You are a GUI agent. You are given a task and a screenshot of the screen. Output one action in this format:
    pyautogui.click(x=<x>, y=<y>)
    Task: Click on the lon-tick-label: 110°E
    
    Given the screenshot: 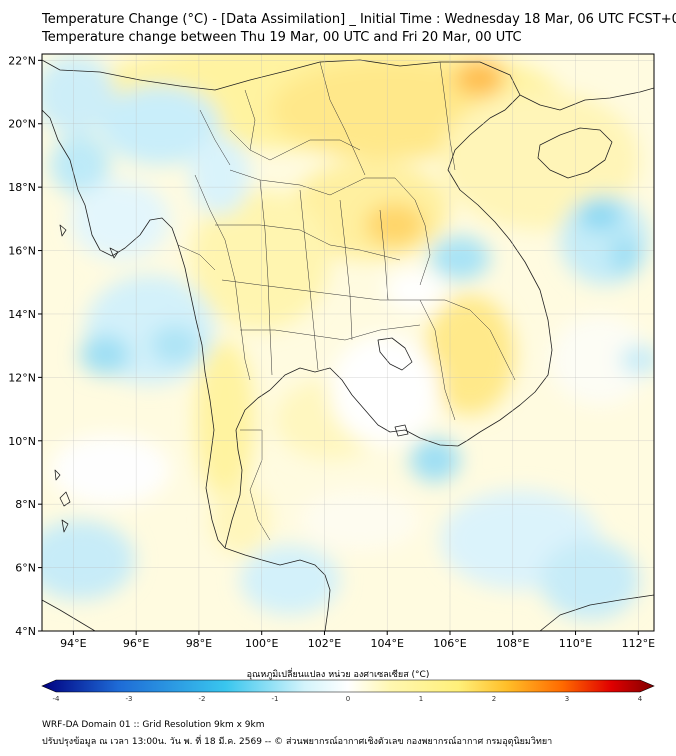 What is the action you would take?
    pyautogui.click(x=575, y=643)
    